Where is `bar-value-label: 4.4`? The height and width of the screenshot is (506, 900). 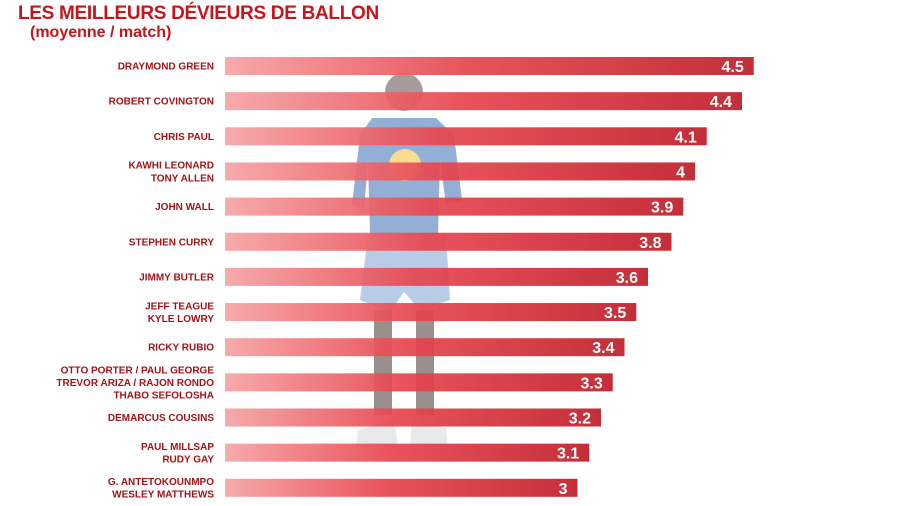
bar-value-label: 4.4 is located at coordinates (721, 102).